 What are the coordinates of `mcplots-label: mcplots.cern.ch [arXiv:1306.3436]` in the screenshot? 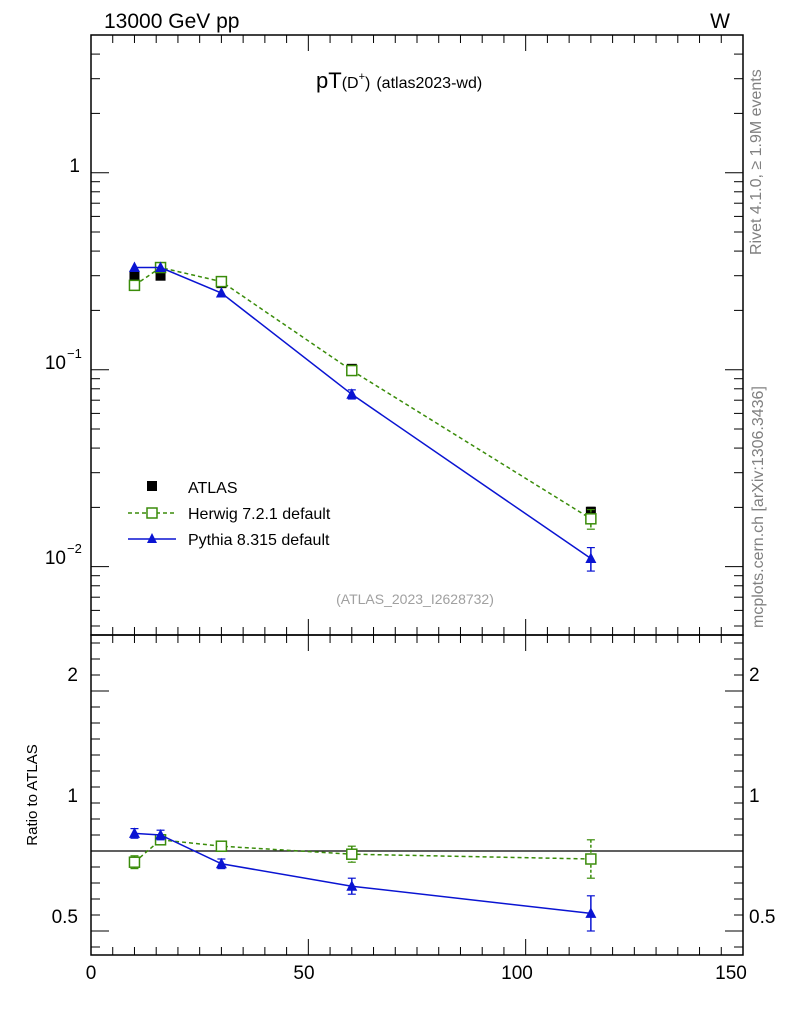 It's located at (758, 507).